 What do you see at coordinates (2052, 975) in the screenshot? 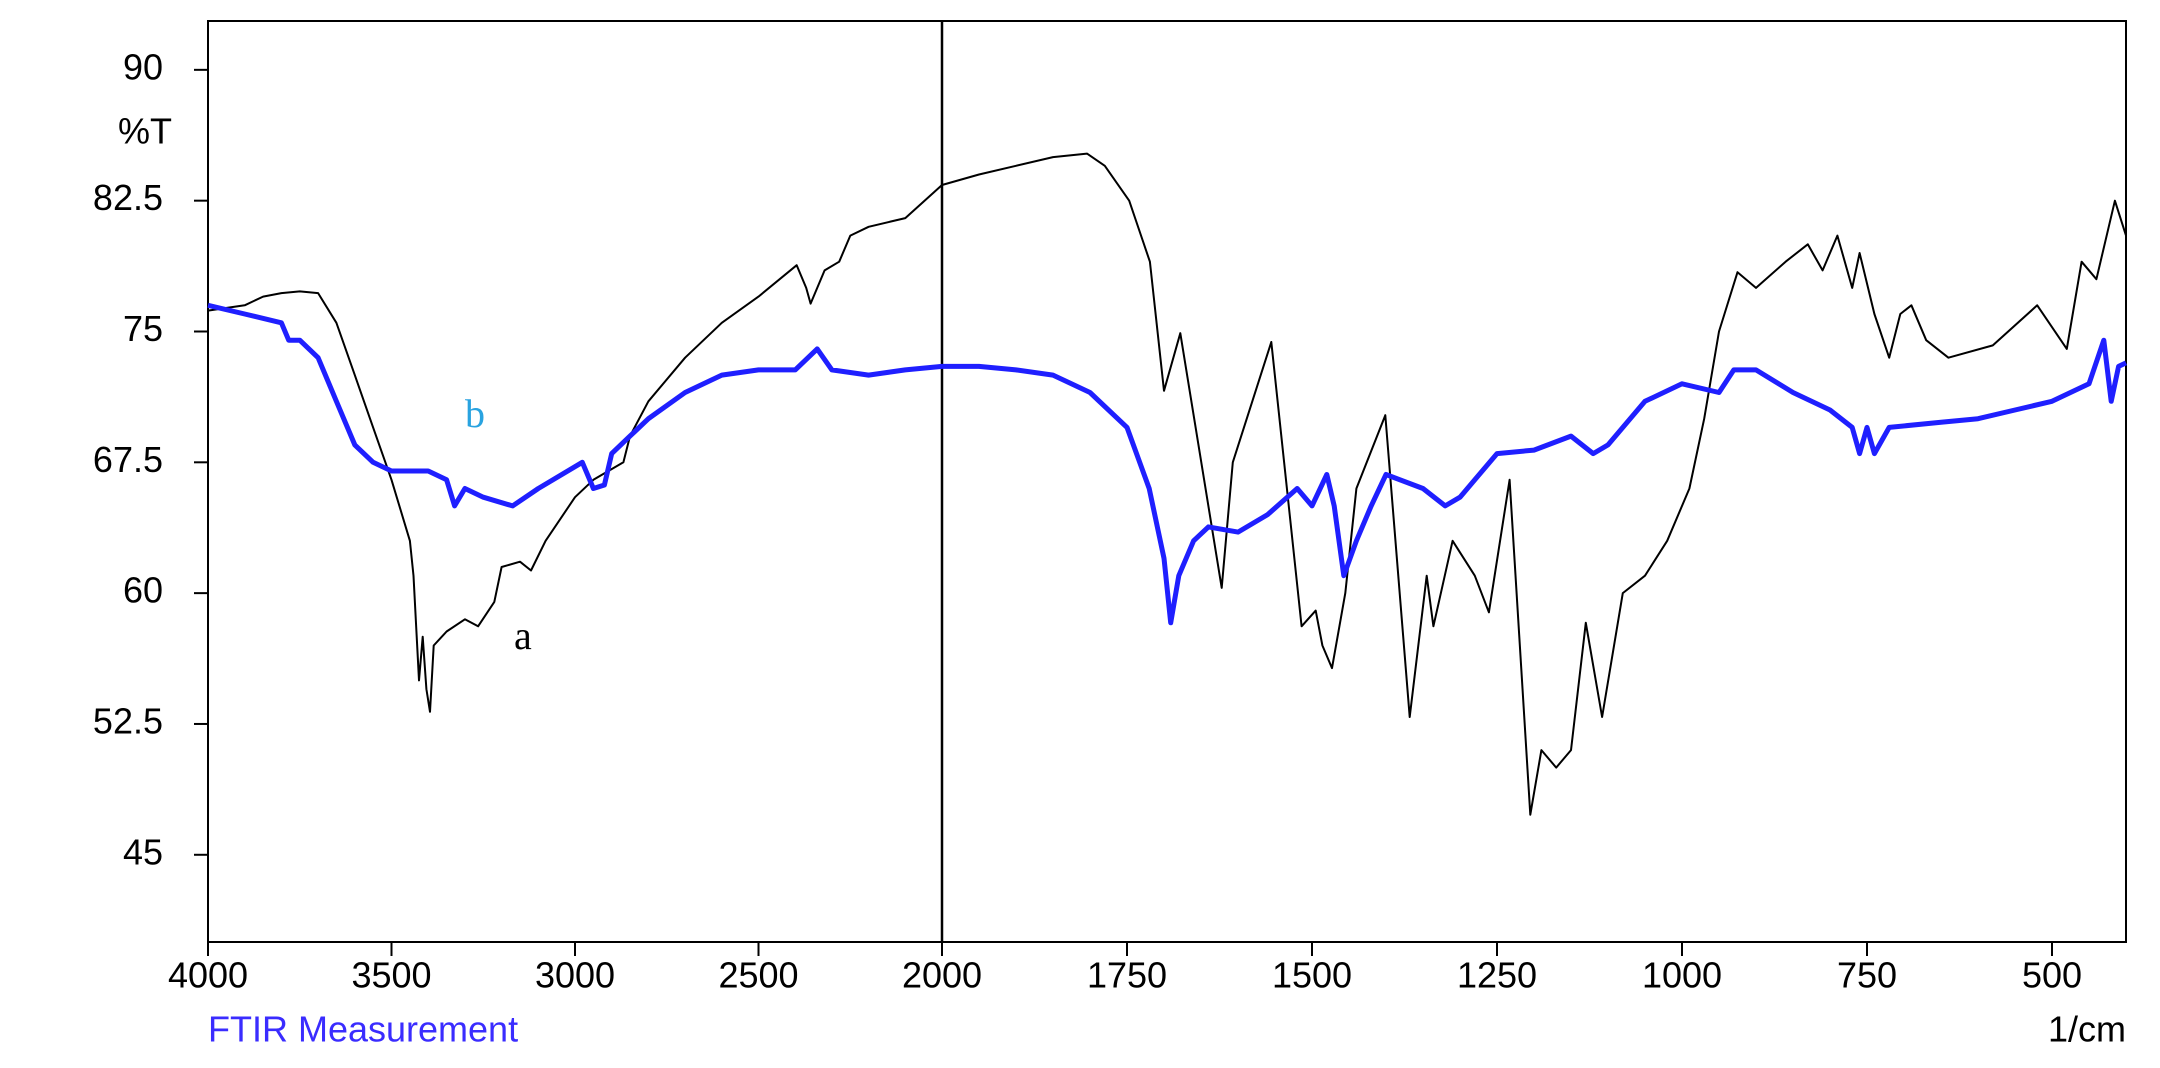
I see `x-tick-label: 500` at bounding box center [2052, 975].